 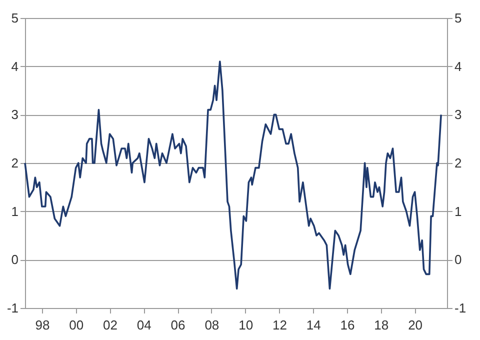 What do you see at coordinates (14, 260) in the screenshot?
I see `y-tick-label: 0` at bounding box center [14, 260].